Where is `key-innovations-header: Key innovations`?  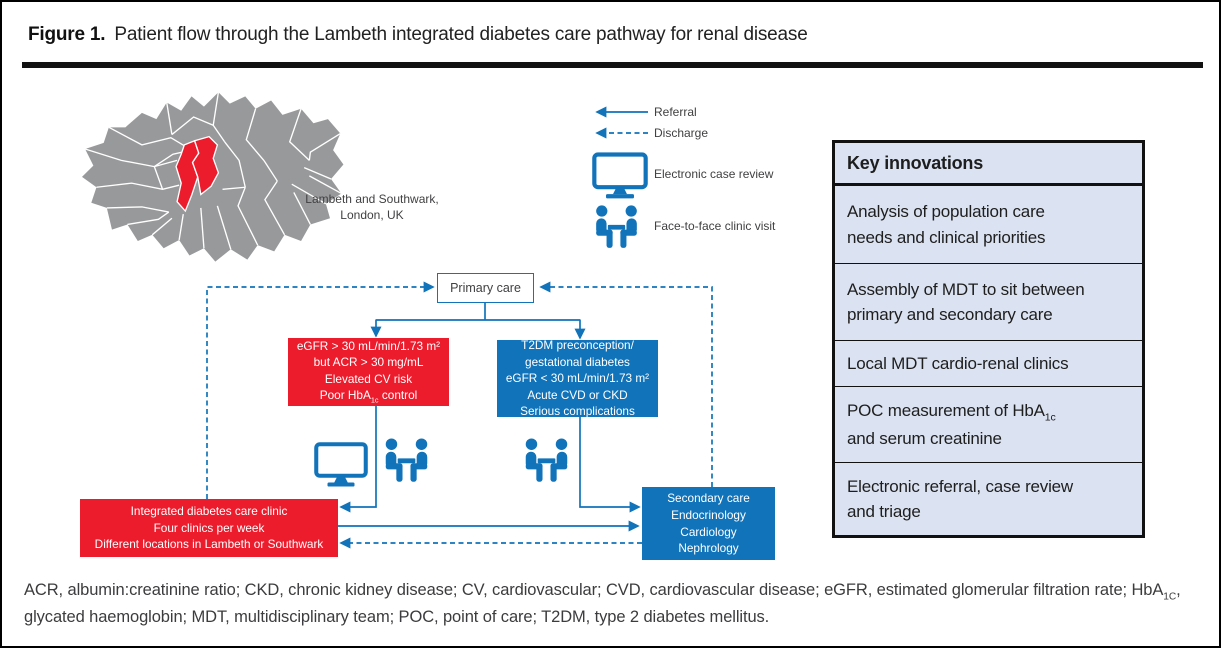 key-innovations-header: Key innovations is located at coordinates (988, 164).